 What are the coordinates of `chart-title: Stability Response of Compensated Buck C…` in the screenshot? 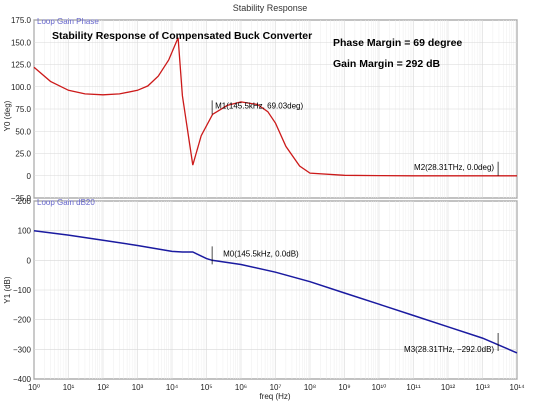 It's located at (182, 36).